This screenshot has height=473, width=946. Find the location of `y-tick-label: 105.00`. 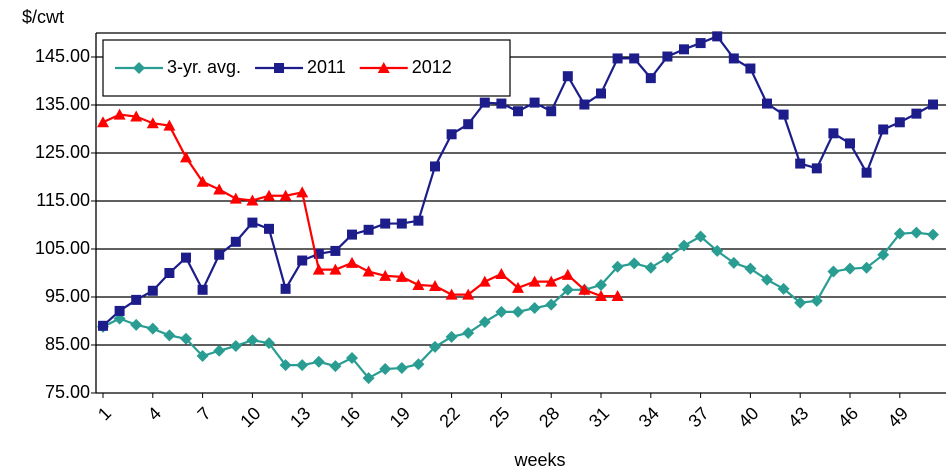

y-tick-label: 105.00 is located at coordinates (62, 248).